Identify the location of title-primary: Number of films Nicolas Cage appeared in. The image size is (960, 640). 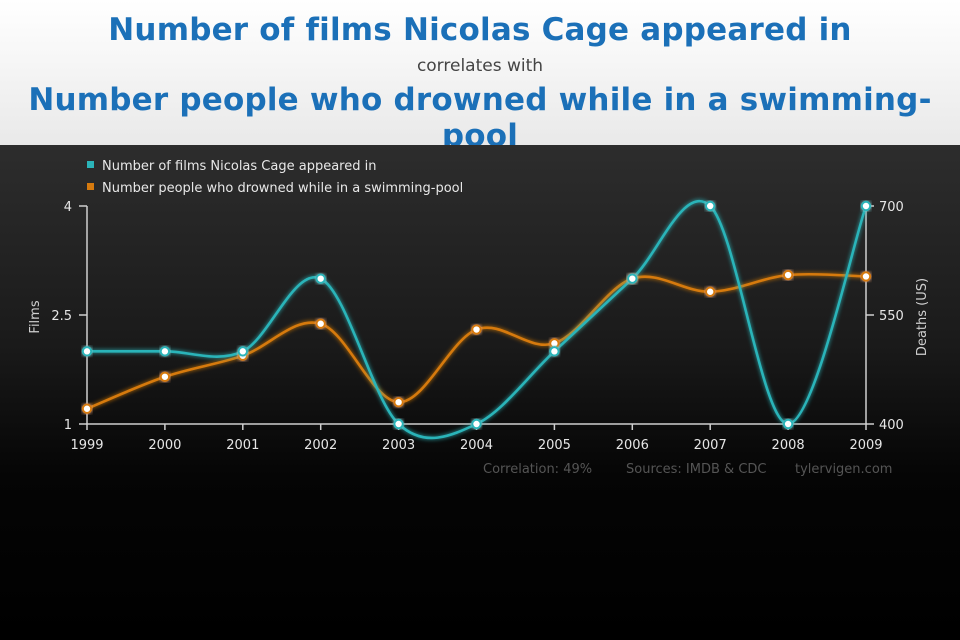
(480, 30).